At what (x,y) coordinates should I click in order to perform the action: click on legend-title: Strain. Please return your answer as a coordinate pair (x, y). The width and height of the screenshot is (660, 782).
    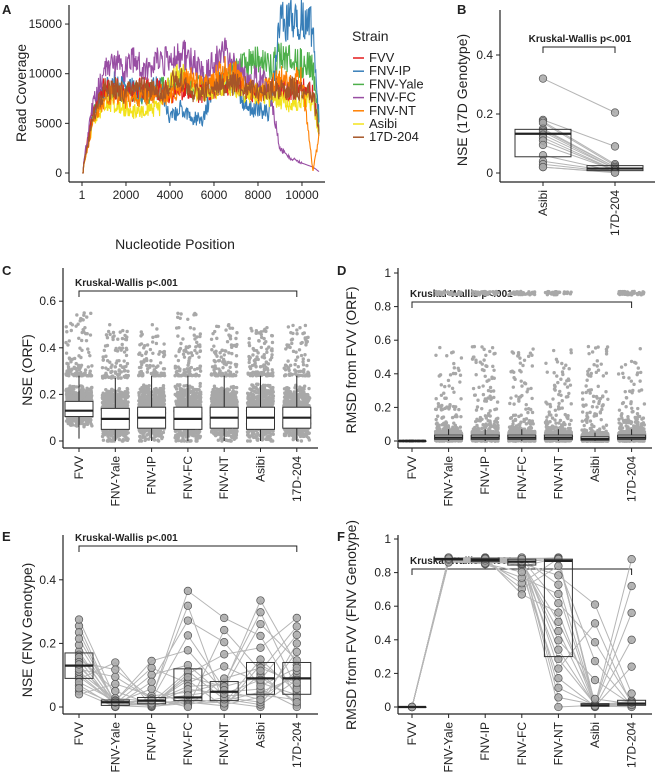
    Looking at the image, I should click on (370, 36).